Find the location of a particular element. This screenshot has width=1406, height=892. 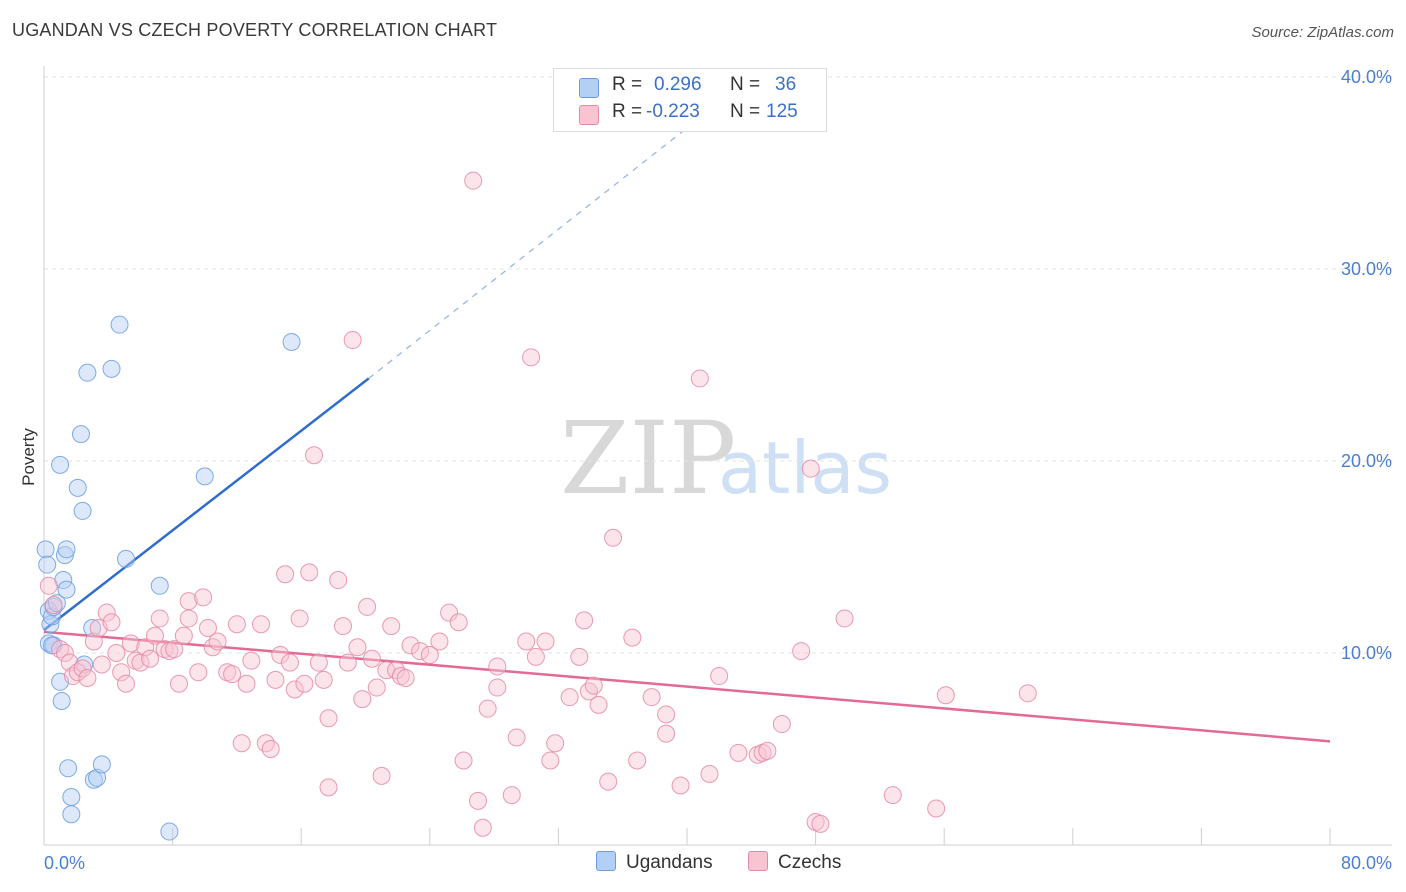

bottom-legend-czechs: Czechs is located at coordinates (794, 862).